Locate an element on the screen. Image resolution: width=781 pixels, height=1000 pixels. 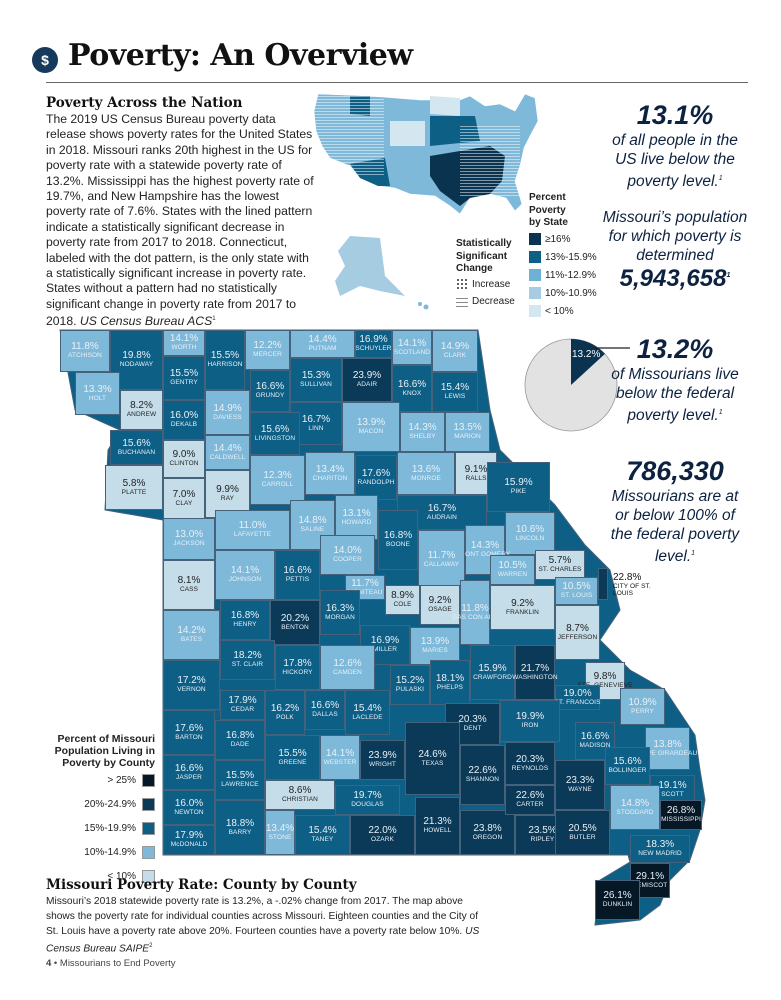
county-rate: 13.0% is located at coordinates (189, 535).